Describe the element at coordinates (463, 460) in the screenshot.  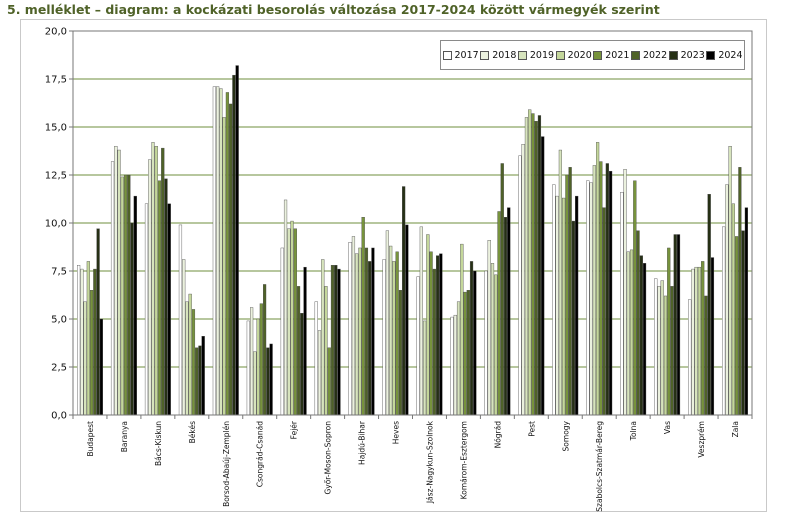
I see `x-tick-label: Komárom-Esztergom` at that location.